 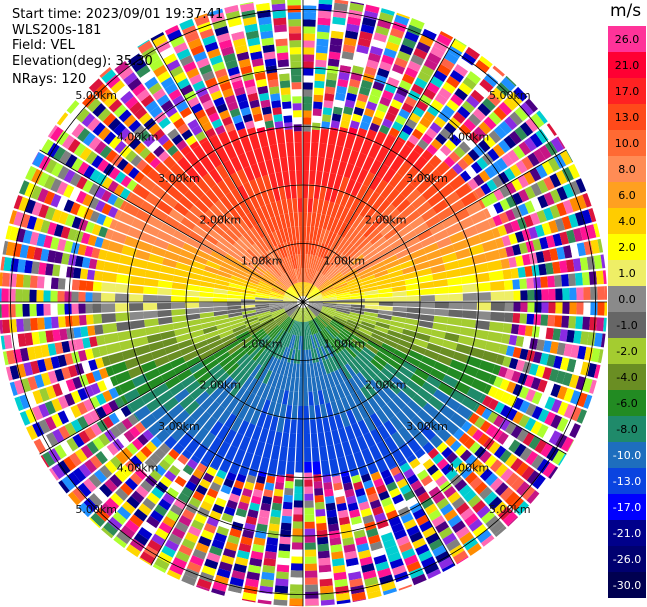 What do you see at coordinates (469, 137) in the screenshot?
I see `range-ring-label: 4.00km` at bounding box center [469, 137].